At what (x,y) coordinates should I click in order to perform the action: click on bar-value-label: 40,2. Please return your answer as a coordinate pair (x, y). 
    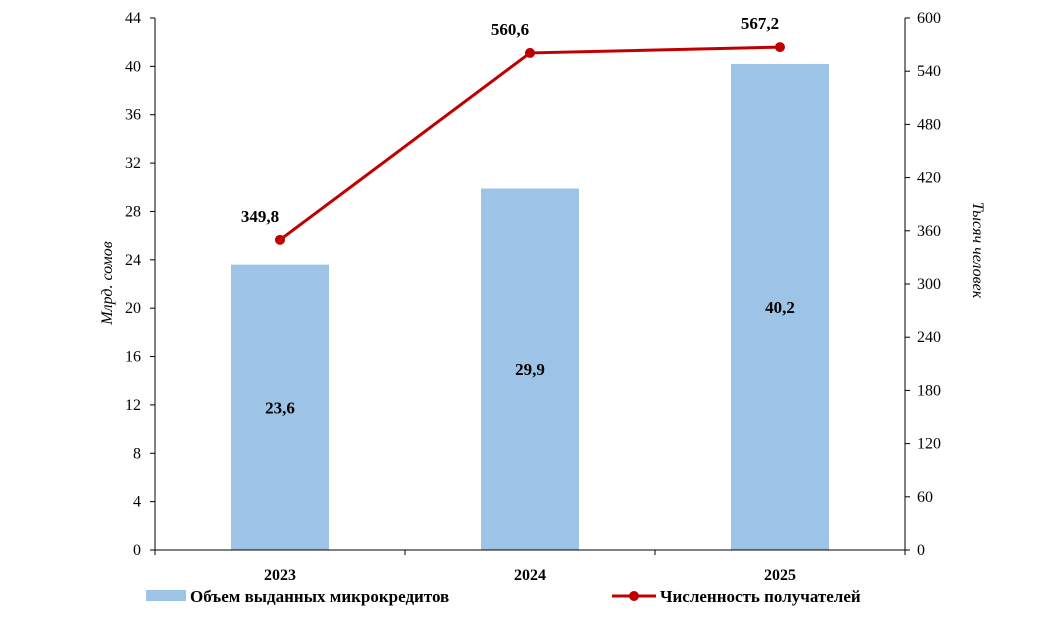
    Looking at the image, I should click on (780, 307).